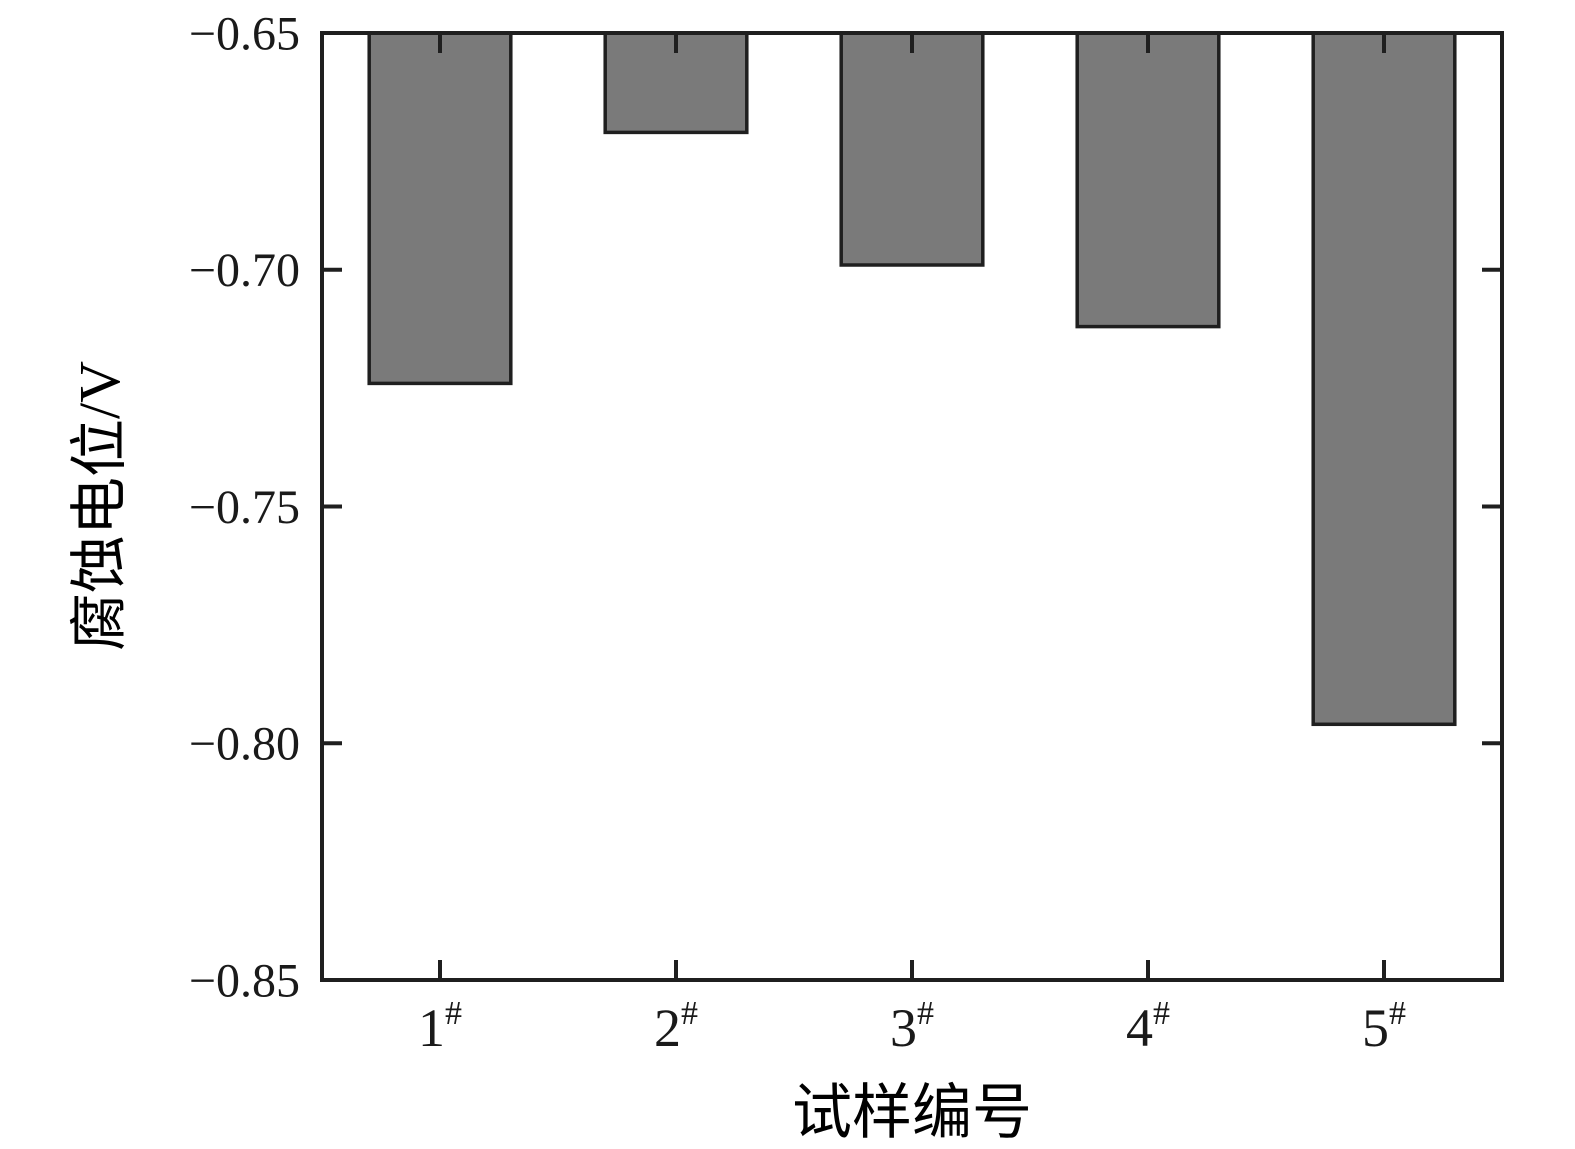  I want to click on y-tick-label: −0.80, so click(244, 744).